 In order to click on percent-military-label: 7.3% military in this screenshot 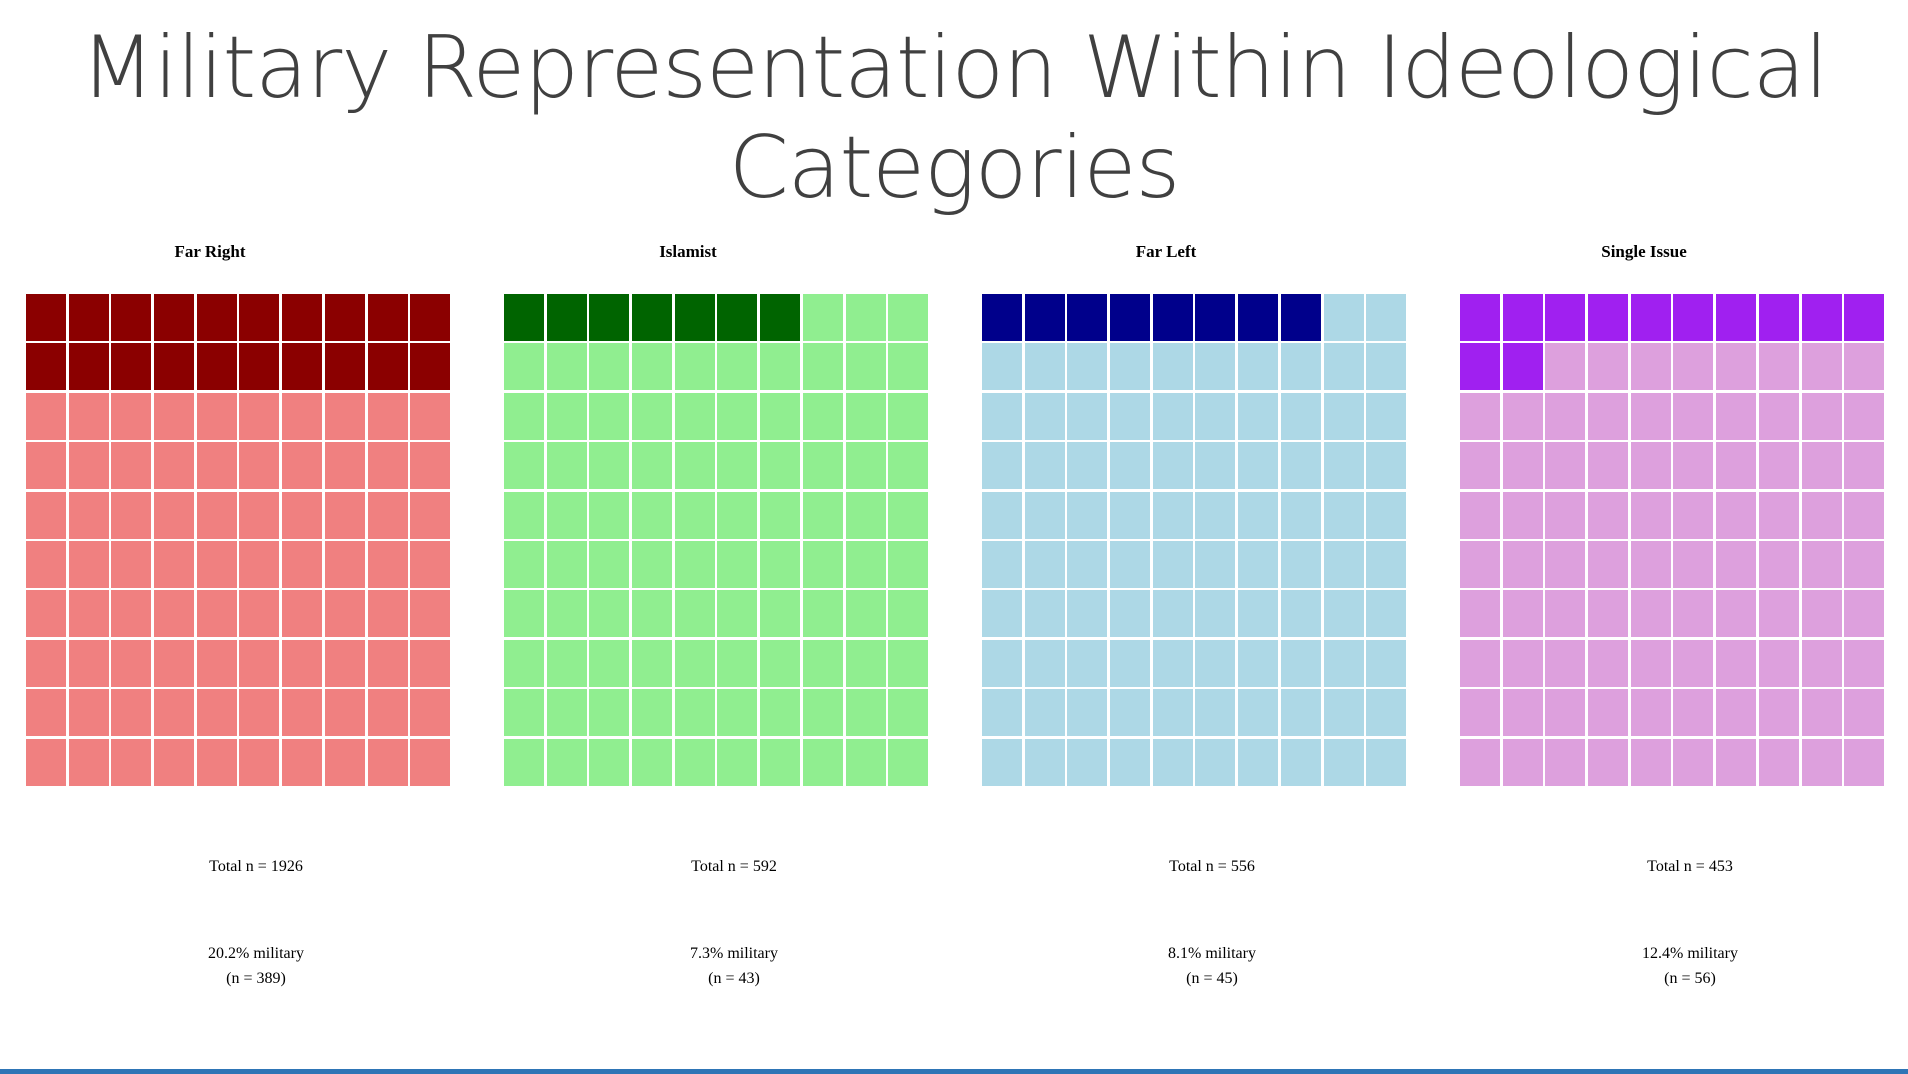, I will do `click(734, 953)`.